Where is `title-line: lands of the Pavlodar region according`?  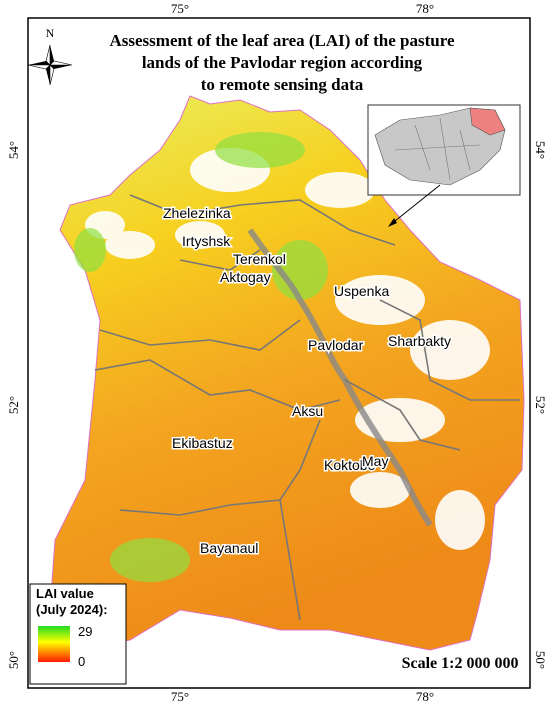
title-line: lands of the Pavlodar region according is located at coordinates (282, 62).